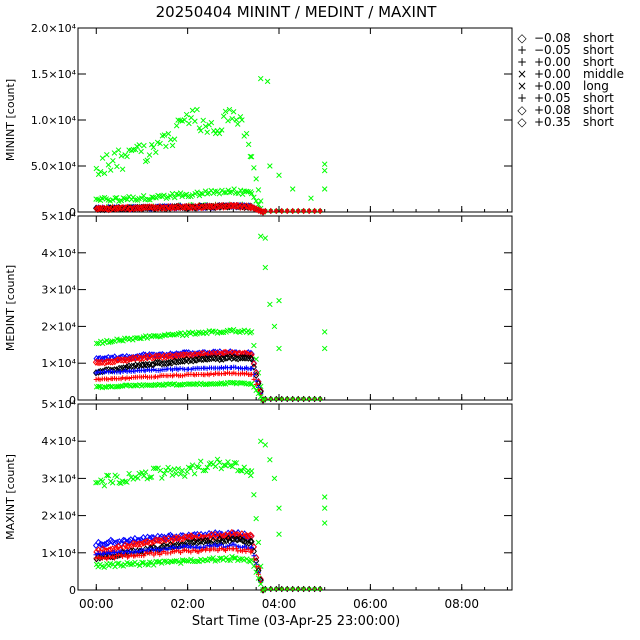 This screenshot has width=640, height=640. Describe the element at coordinates (292, 138) in the screenshot. I see `outliers` at that location.